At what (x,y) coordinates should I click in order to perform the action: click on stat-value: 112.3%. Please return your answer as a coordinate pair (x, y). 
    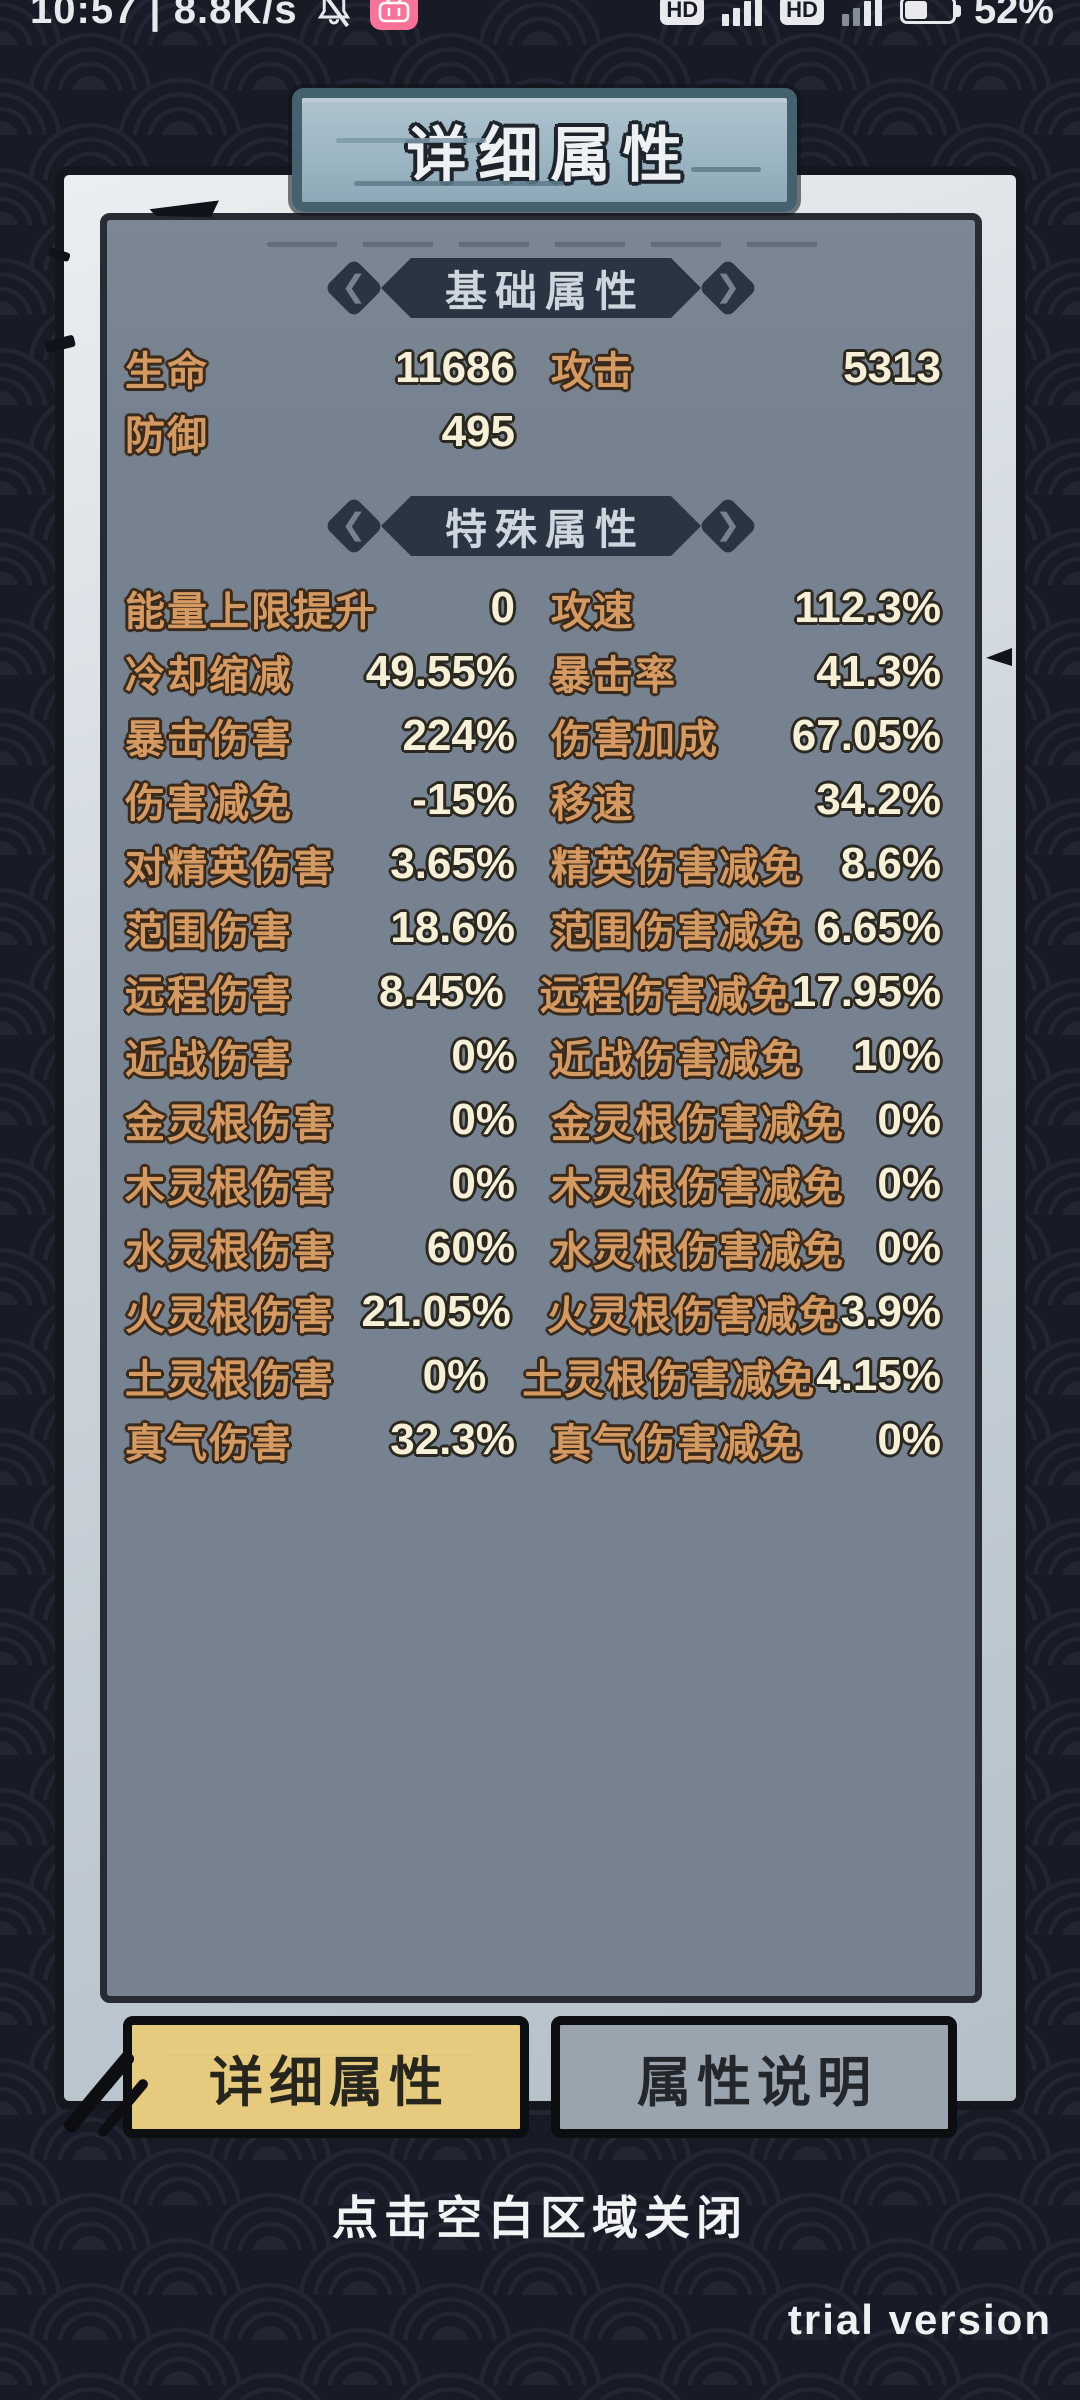
    Looking at the image, I should click on (867, 607).